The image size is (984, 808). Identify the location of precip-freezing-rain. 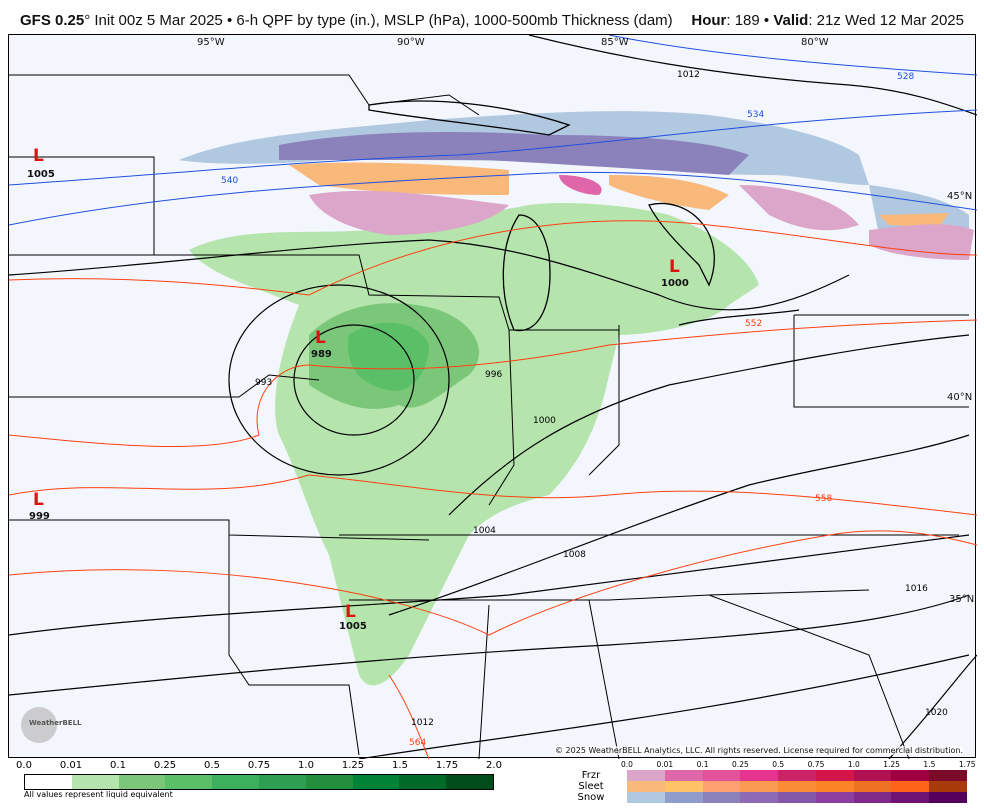
(641, 217).